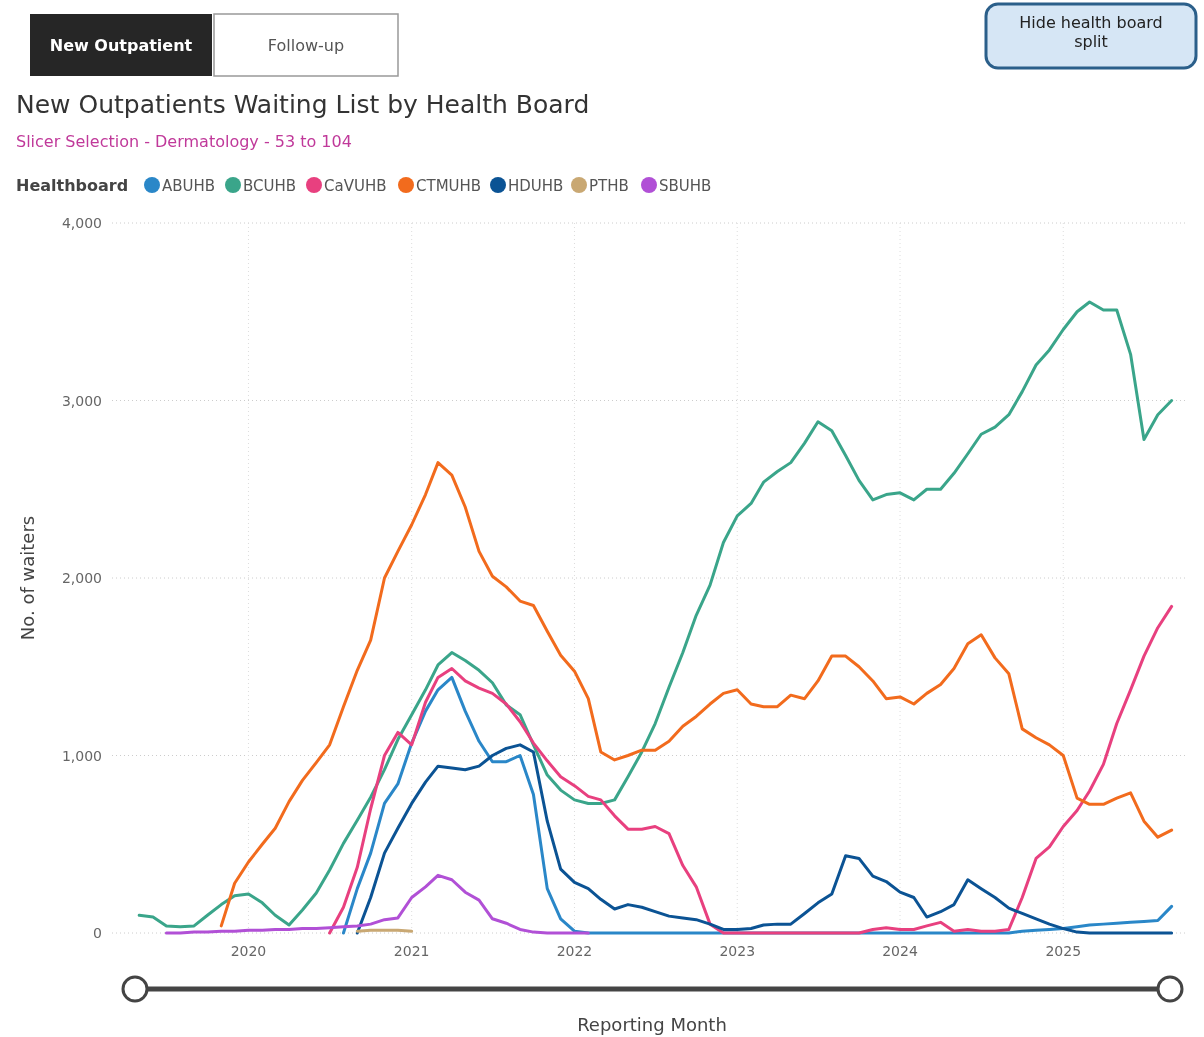  I want to click on legend-label: CTMUHB, so click(449, 186).